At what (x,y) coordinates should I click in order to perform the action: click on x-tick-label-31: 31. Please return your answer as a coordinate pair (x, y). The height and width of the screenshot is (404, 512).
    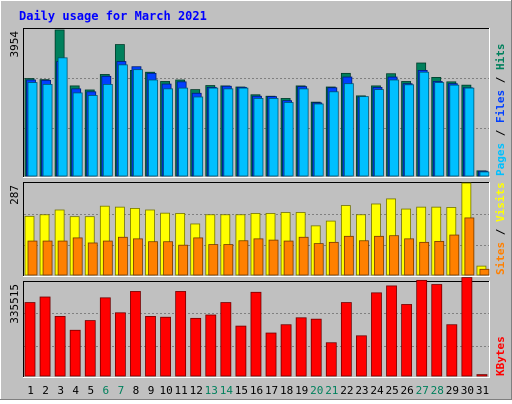
    Looking at the image, I should click on (482, 390).